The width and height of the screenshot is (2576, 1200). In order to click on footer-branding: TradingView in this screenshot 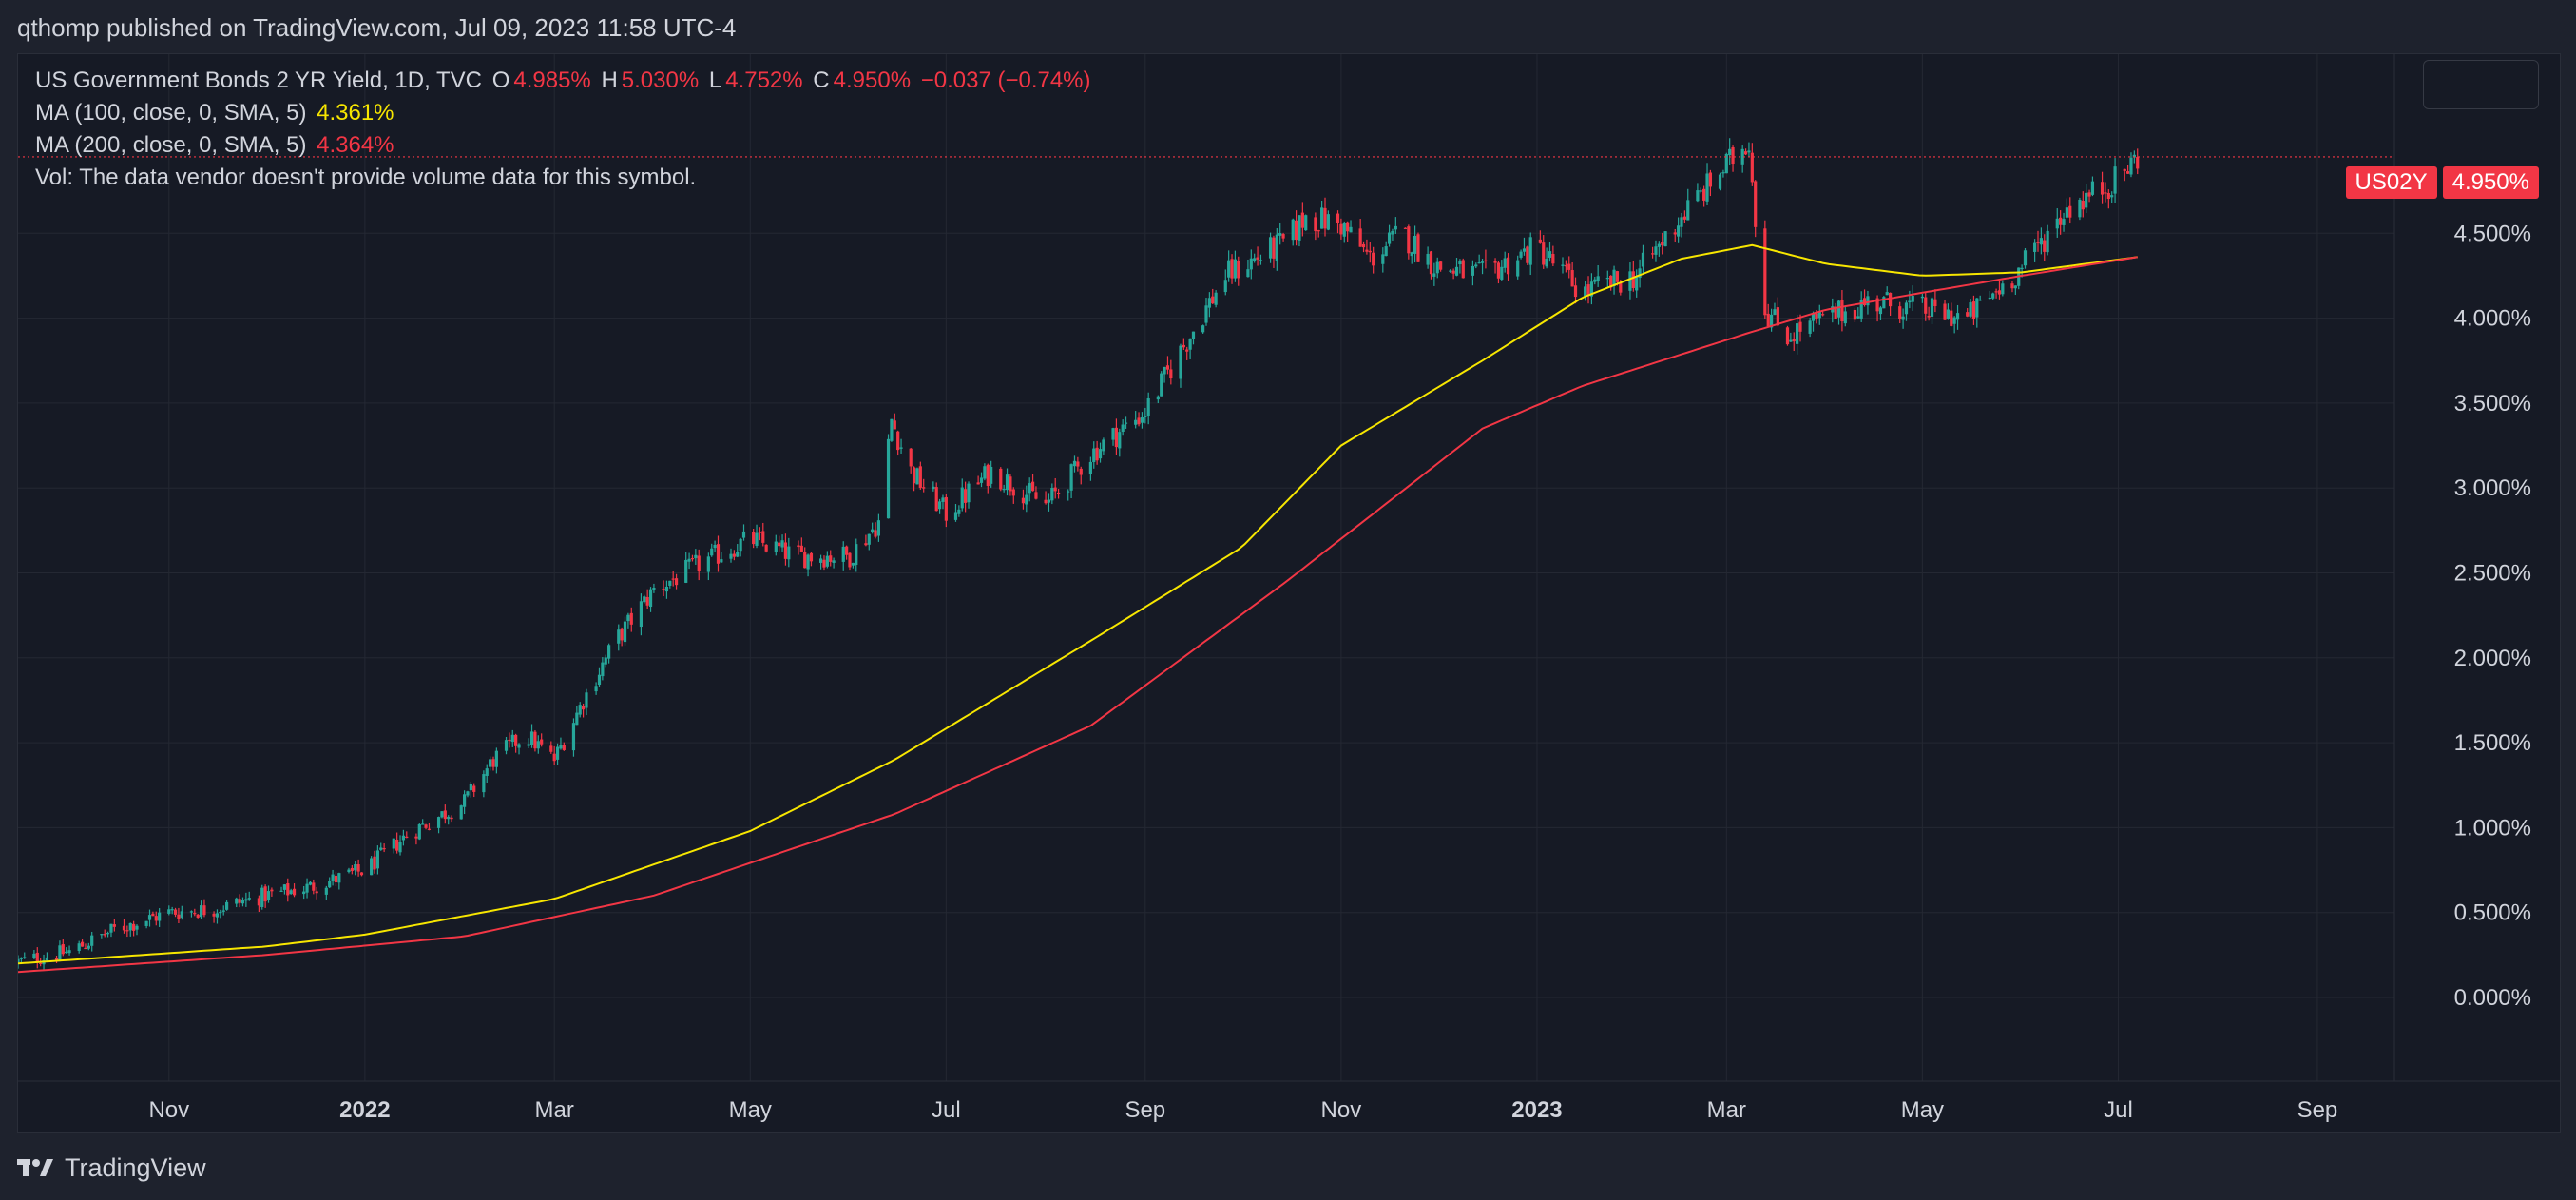, I will do `click(112, 1168)`.